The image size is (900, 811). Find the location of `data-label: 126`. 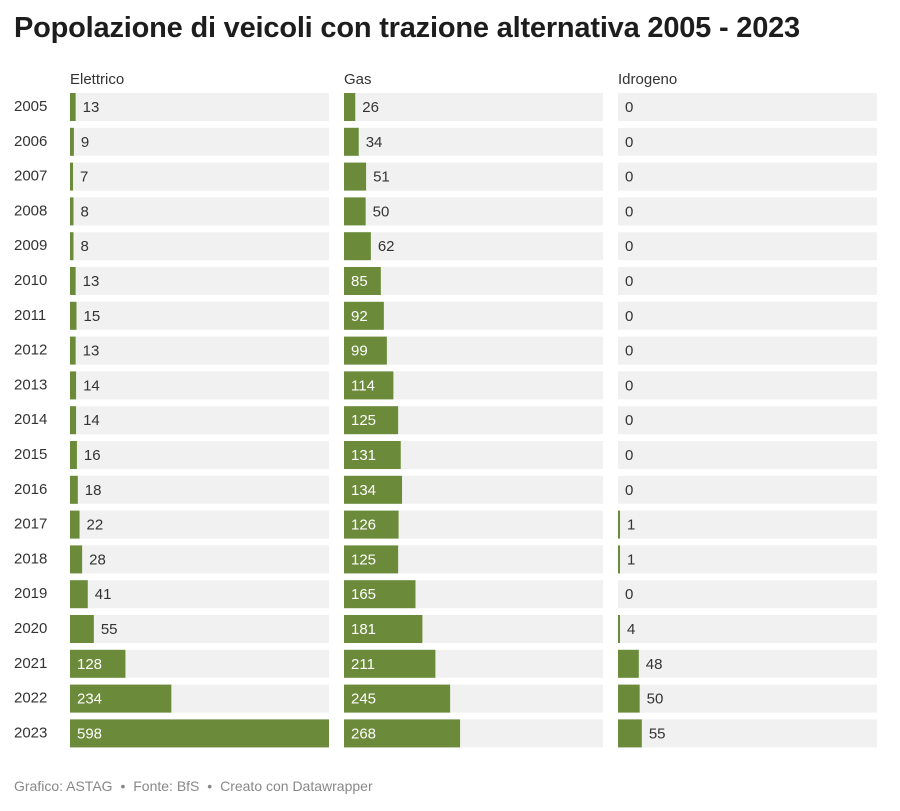

data-label: 126 is located at coordinates (363, 525).